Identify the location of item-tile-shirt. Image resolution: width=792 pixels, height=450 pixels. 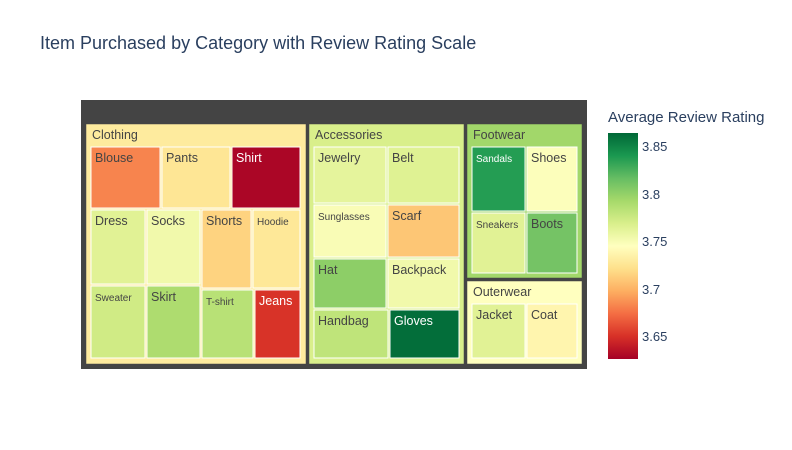
(266, 177).